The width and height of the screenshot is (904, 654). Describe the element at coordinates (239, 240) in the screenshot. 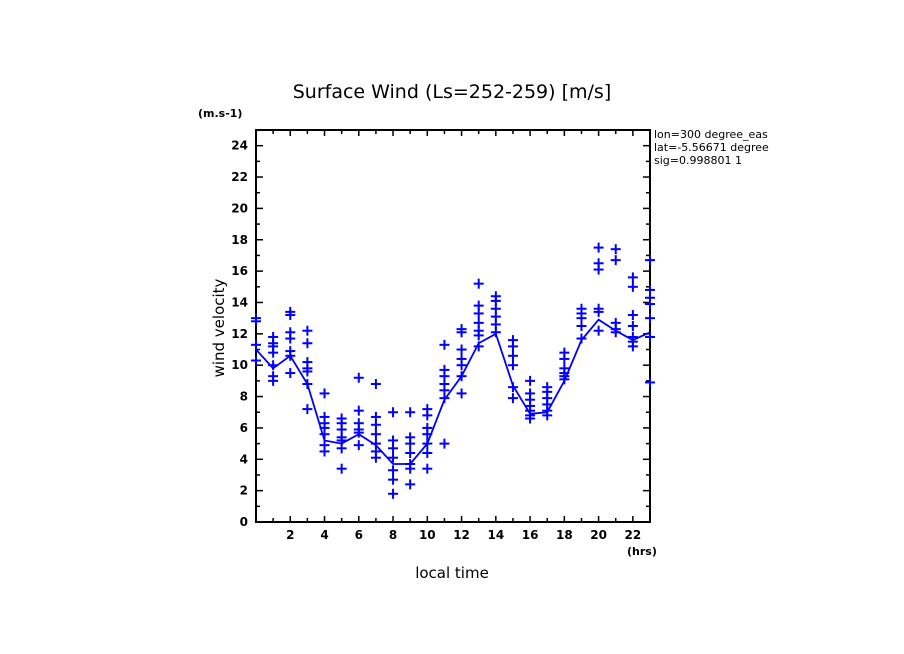

I see `y-tick-label: 18` at that location.